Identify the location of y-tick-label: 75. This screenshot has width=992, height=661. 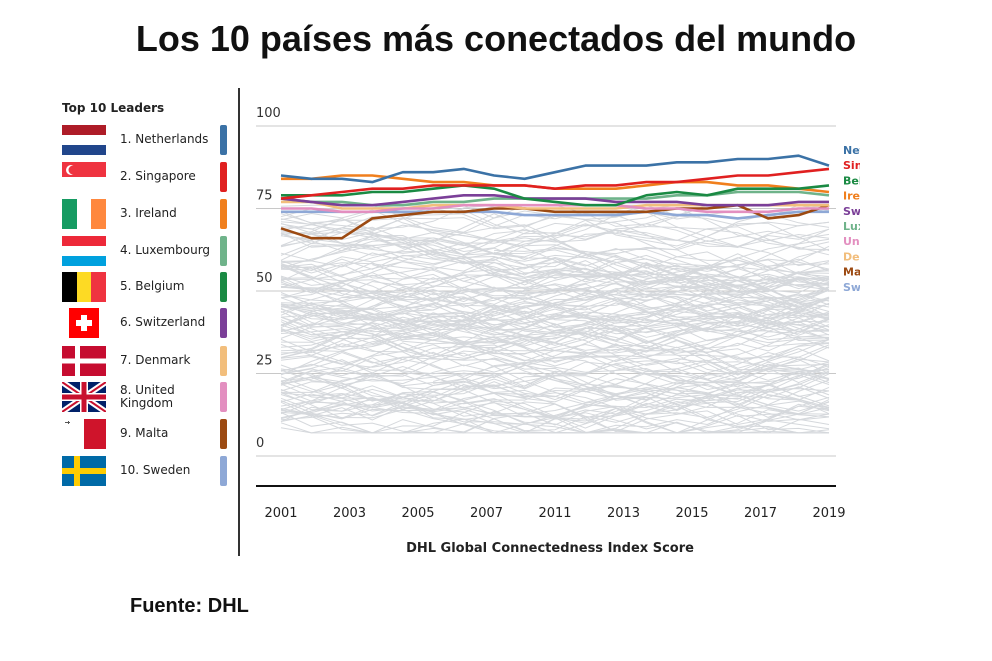
(264, 196).